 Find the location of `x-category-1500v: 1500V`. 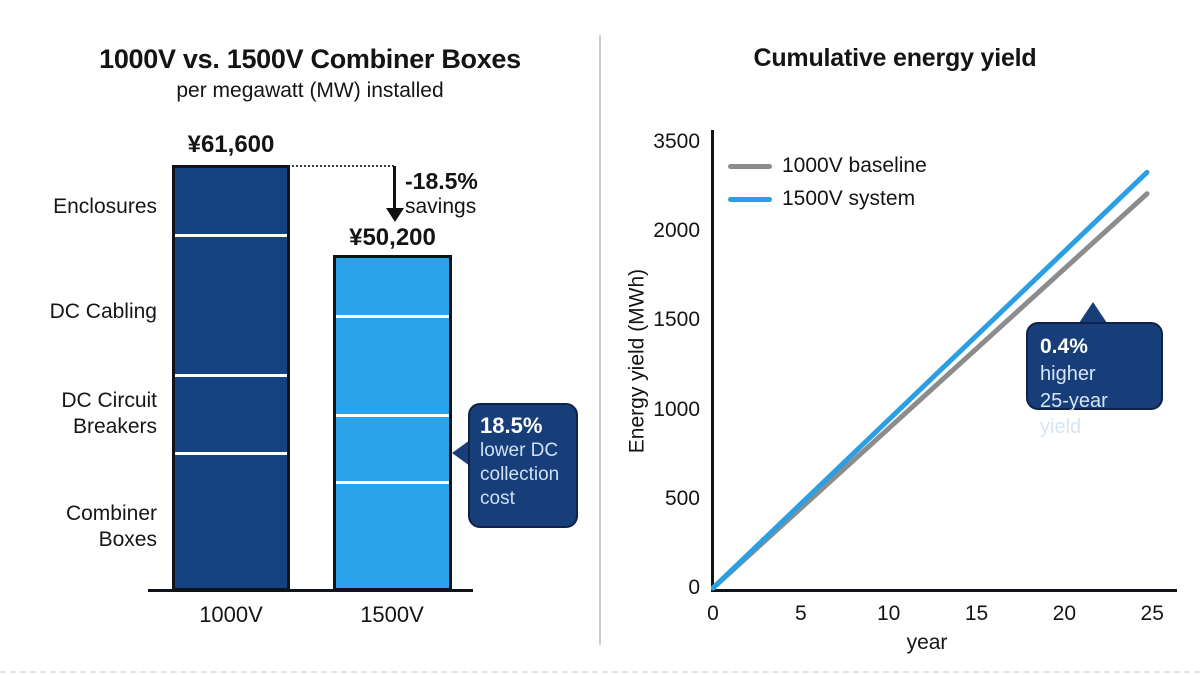

x-category-1500v: 1500V is located at coordinates (392, 614).